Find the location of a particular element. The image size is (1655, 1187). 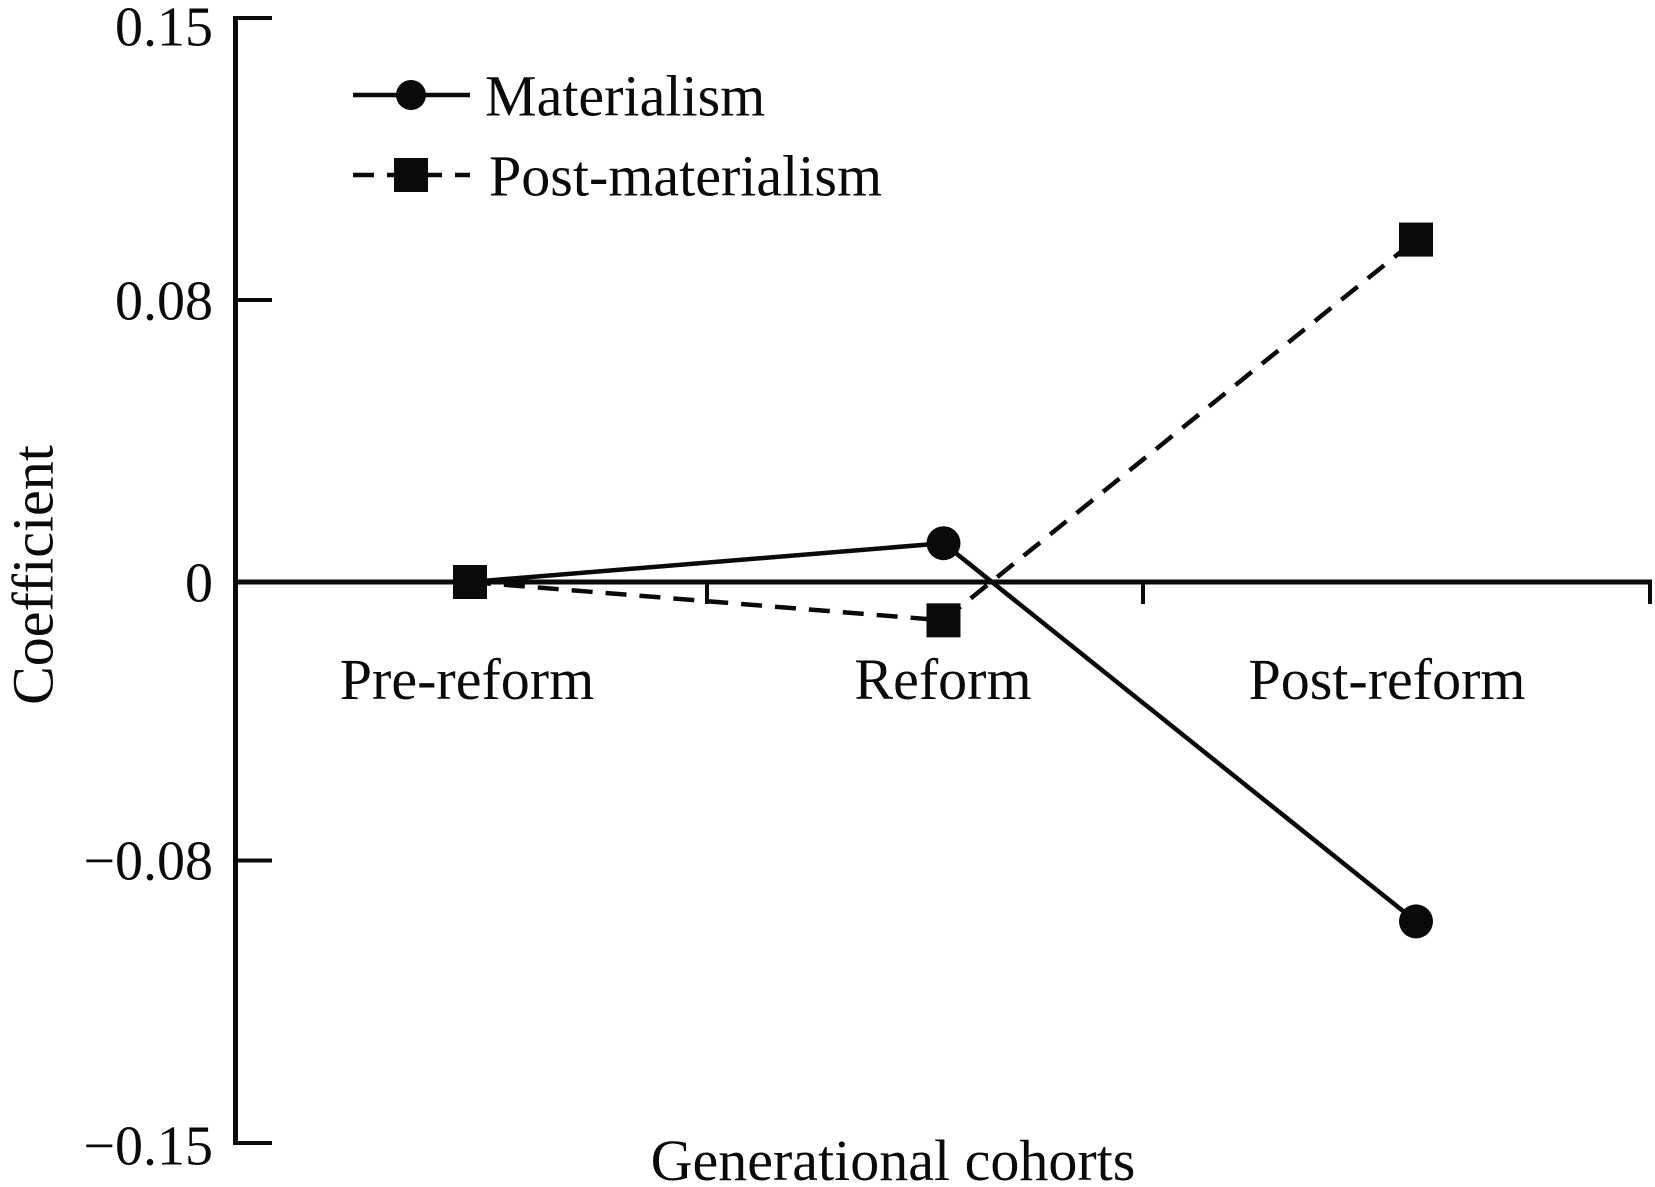

x-category-label-post-reform: Post-reform is located at coordinates (1386, 679).